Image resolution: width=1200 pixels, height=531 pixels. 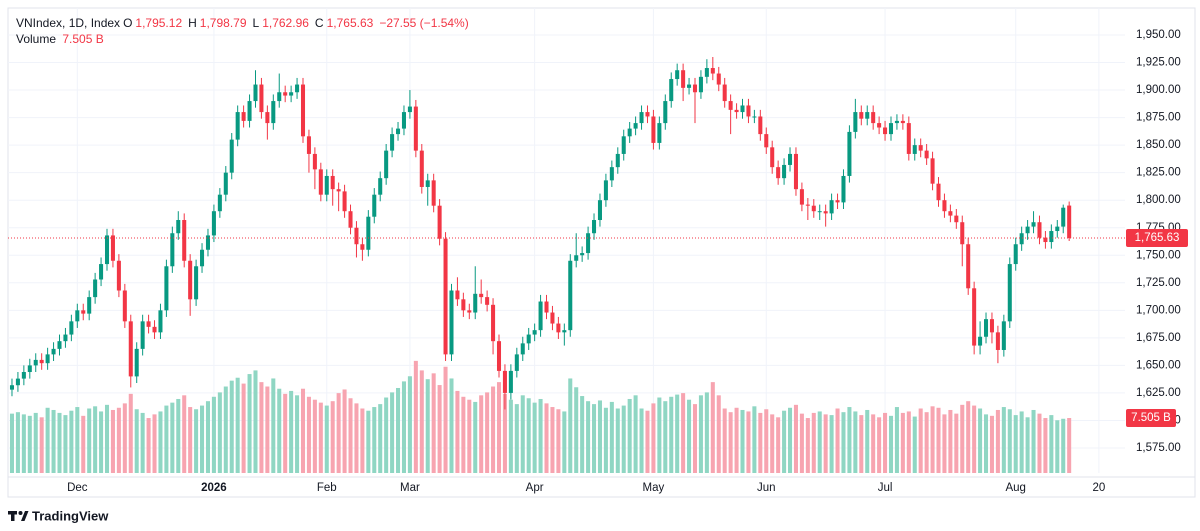 I want to click on price-tag: 1,765.63, so click(x=1157, y=238).